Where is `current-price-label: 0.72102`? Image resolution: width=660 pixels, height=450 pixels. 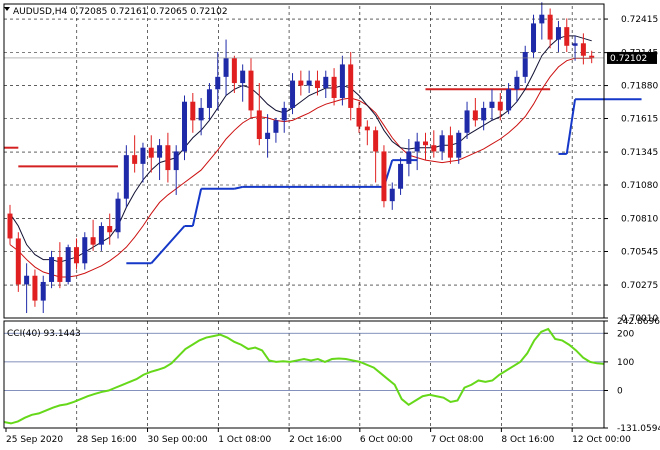
current-price-label: 0.72102 is located at coordinates (628, 59).